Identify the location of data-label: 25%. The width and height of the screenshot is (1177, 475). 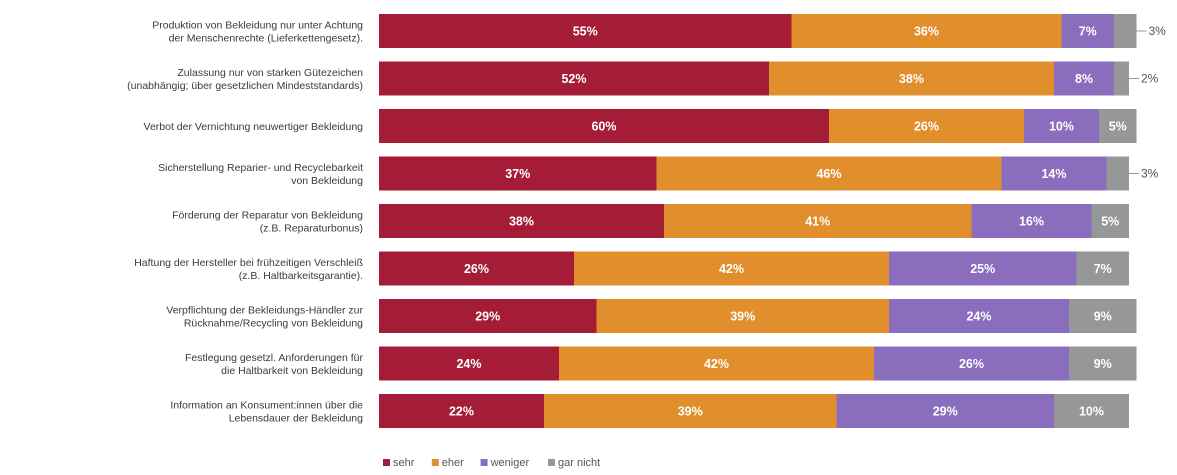
(982, 269).